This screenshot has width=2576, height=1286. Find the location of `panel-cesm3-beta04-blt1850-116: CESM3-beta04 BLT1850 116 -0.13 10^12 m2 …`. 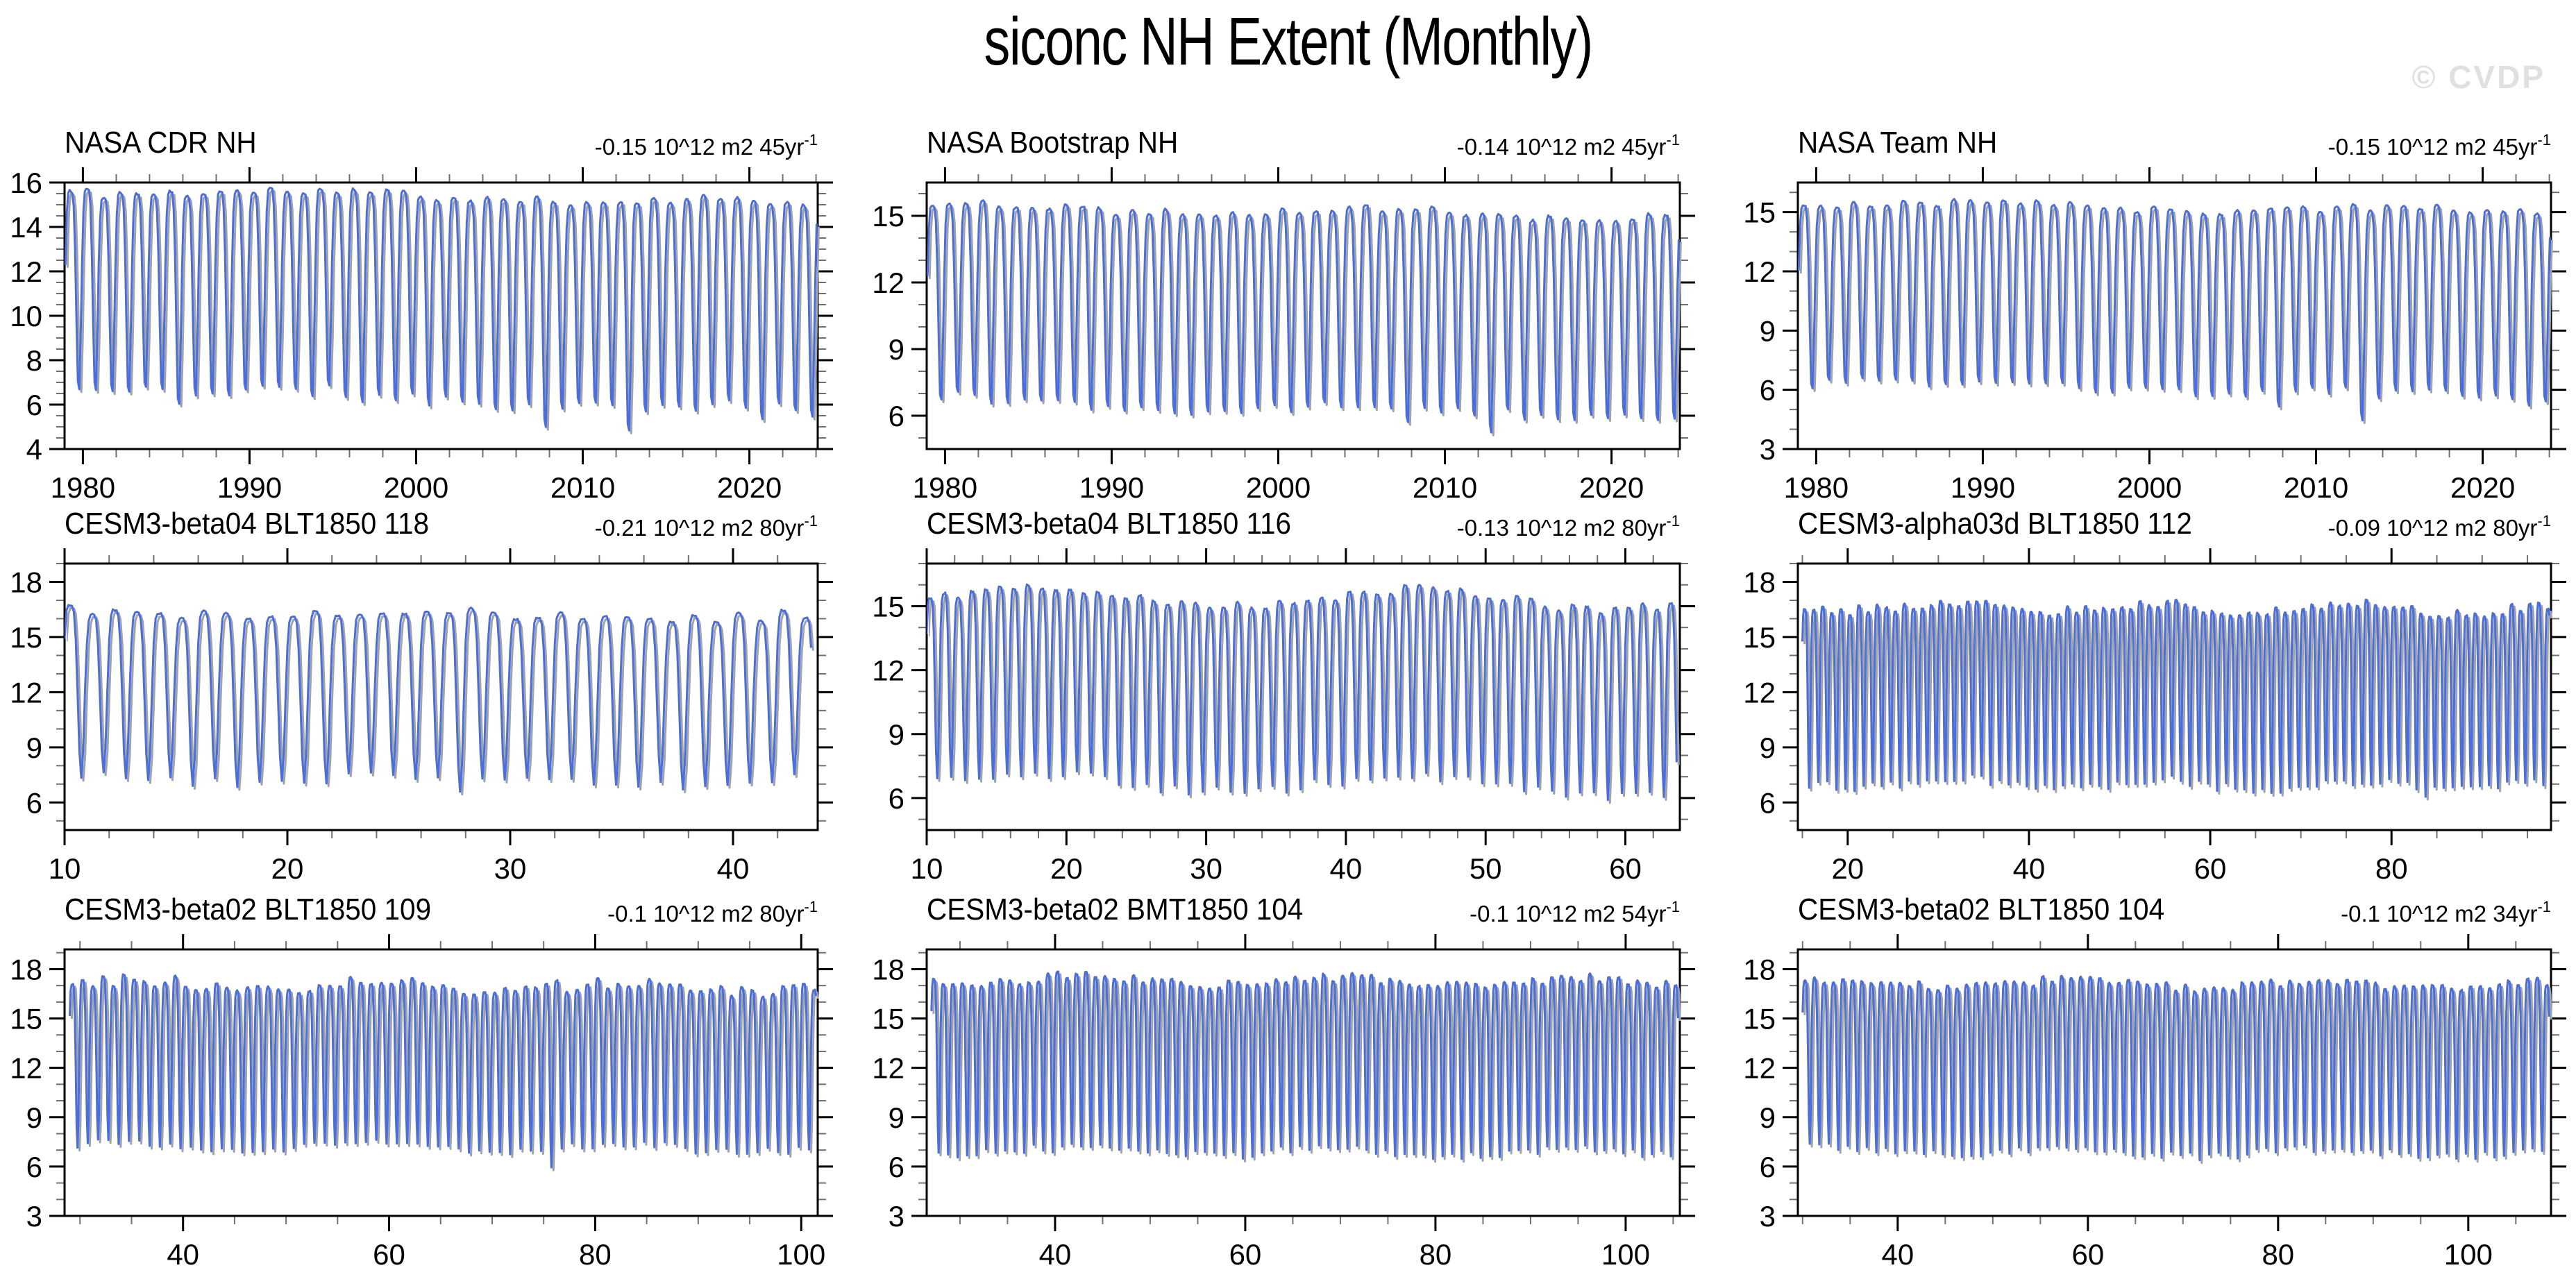

panel-cesm3-beta04-blt1850-116: CESM3-beta04 BLT1850 116 -0.13 10^12 m2 … is located at coordinates (1280, 690).